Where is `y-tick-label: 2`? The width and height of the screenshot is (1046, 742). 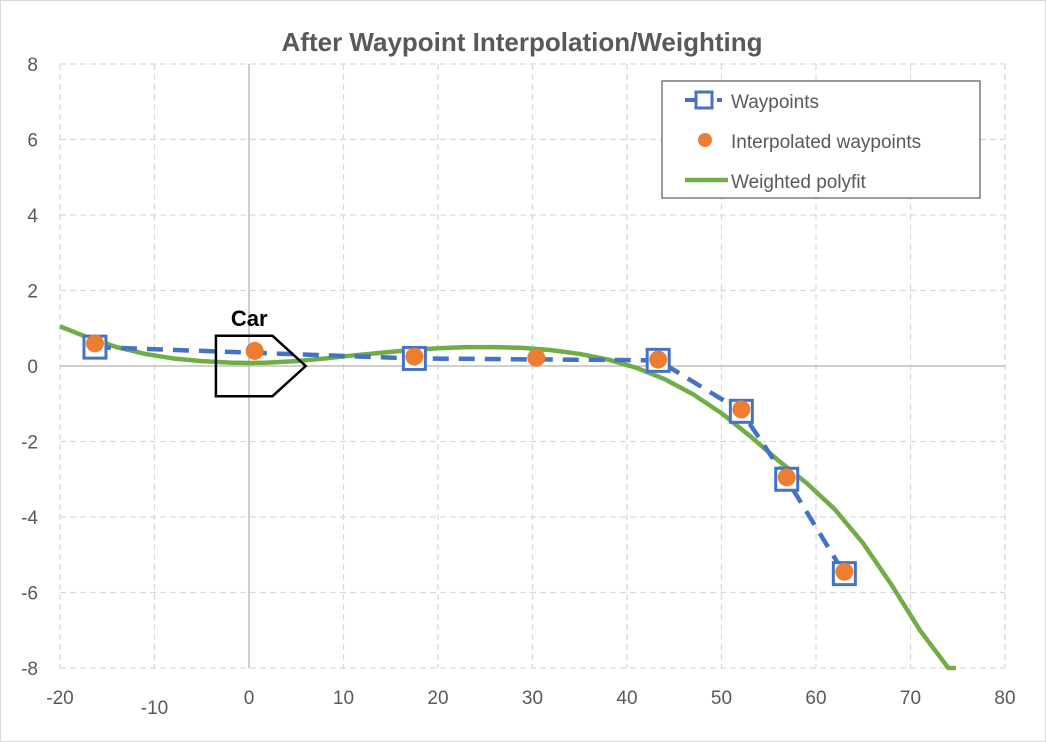 y-tick-label: 2 is located at coordinates (32, 292).